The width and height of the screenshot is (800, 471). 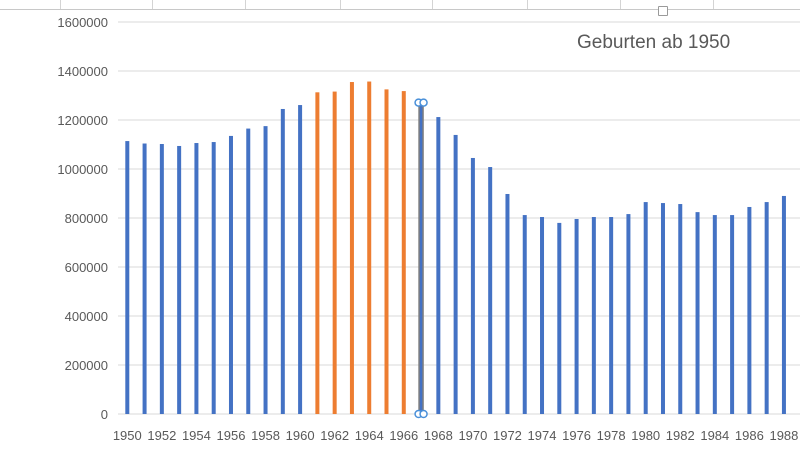 I want to click on bar-1980, so click(x=645, y=308).